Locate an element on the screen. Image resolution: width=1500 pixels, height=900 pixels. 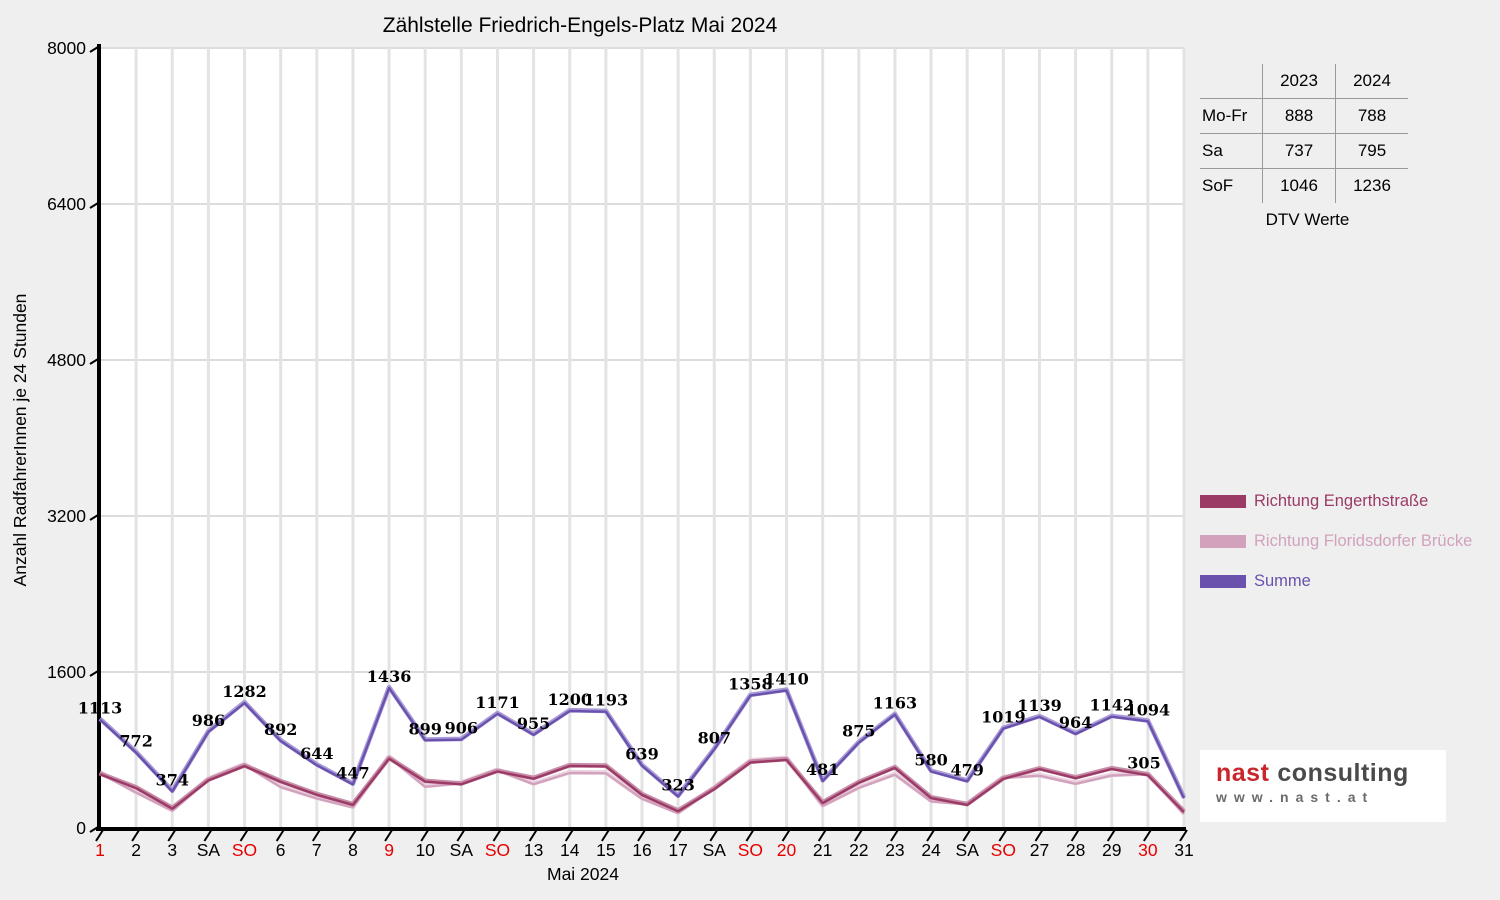
svg-text: 875 is located at coordinates (858, 731).